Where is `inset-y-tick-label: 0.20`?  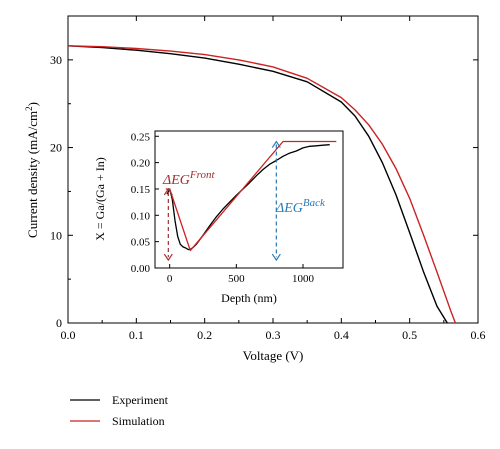
inset-y-tick-label: 0.20 is located at coordinates (141, 164).